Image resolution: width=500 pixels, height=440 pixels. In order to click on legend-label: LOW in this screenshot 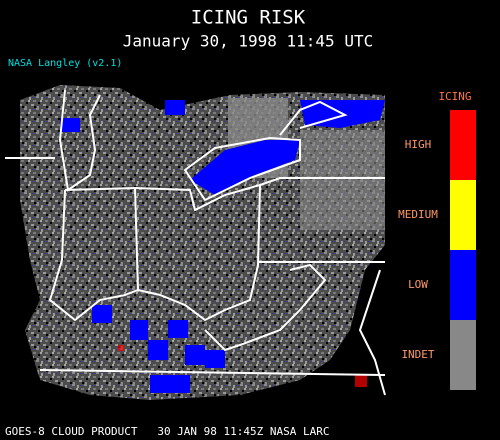, I will do `click(418, 284)`.